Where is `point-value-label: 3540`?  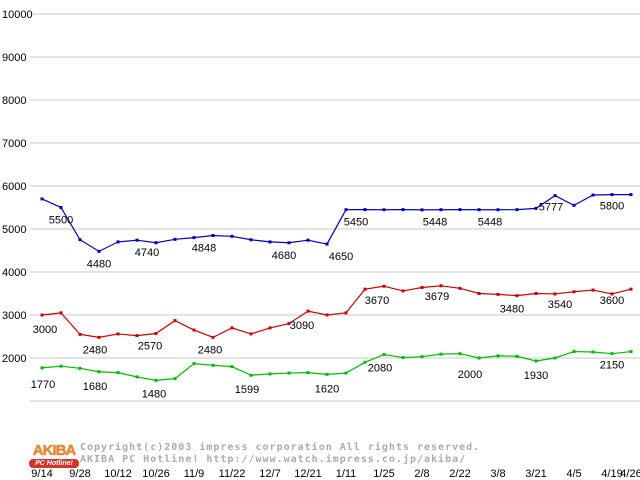
point-value-label: 3540 is located at coordinates (560, 305).